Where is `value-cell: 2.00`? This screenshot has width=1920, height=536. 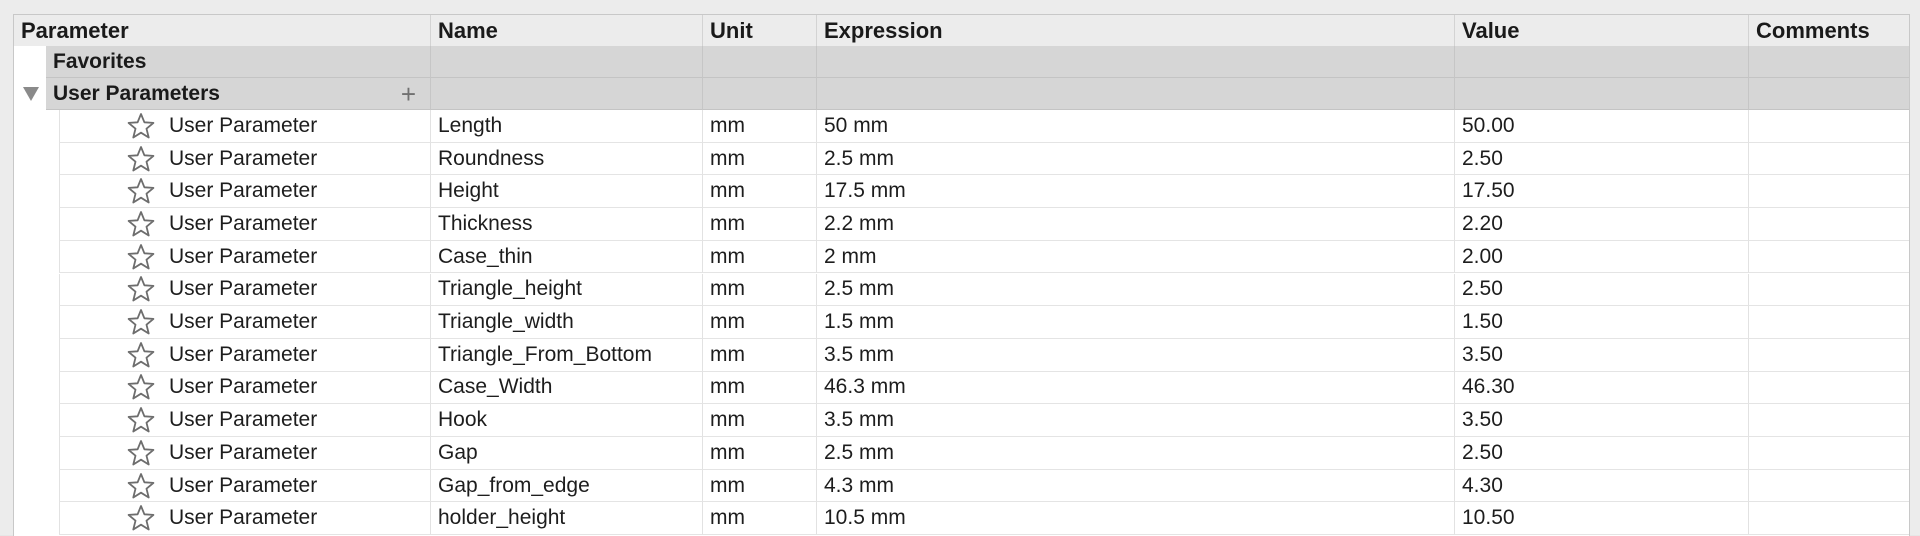
value-cell: 2.00 is located at coordinates (1602, 257).